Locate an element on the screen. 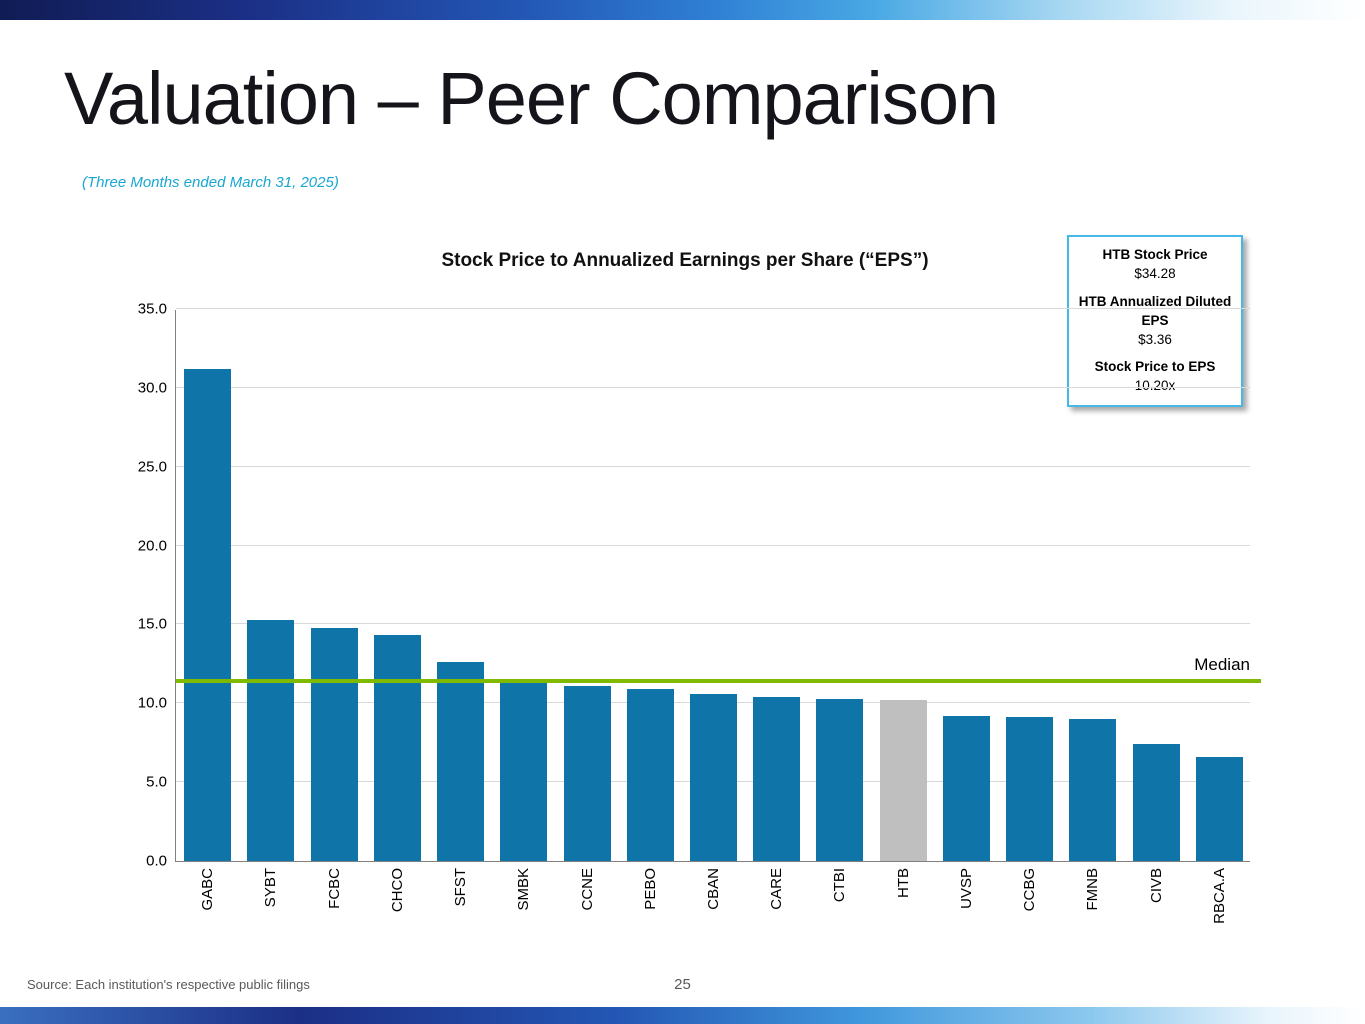  median-line is located at coordinates (718, 681).